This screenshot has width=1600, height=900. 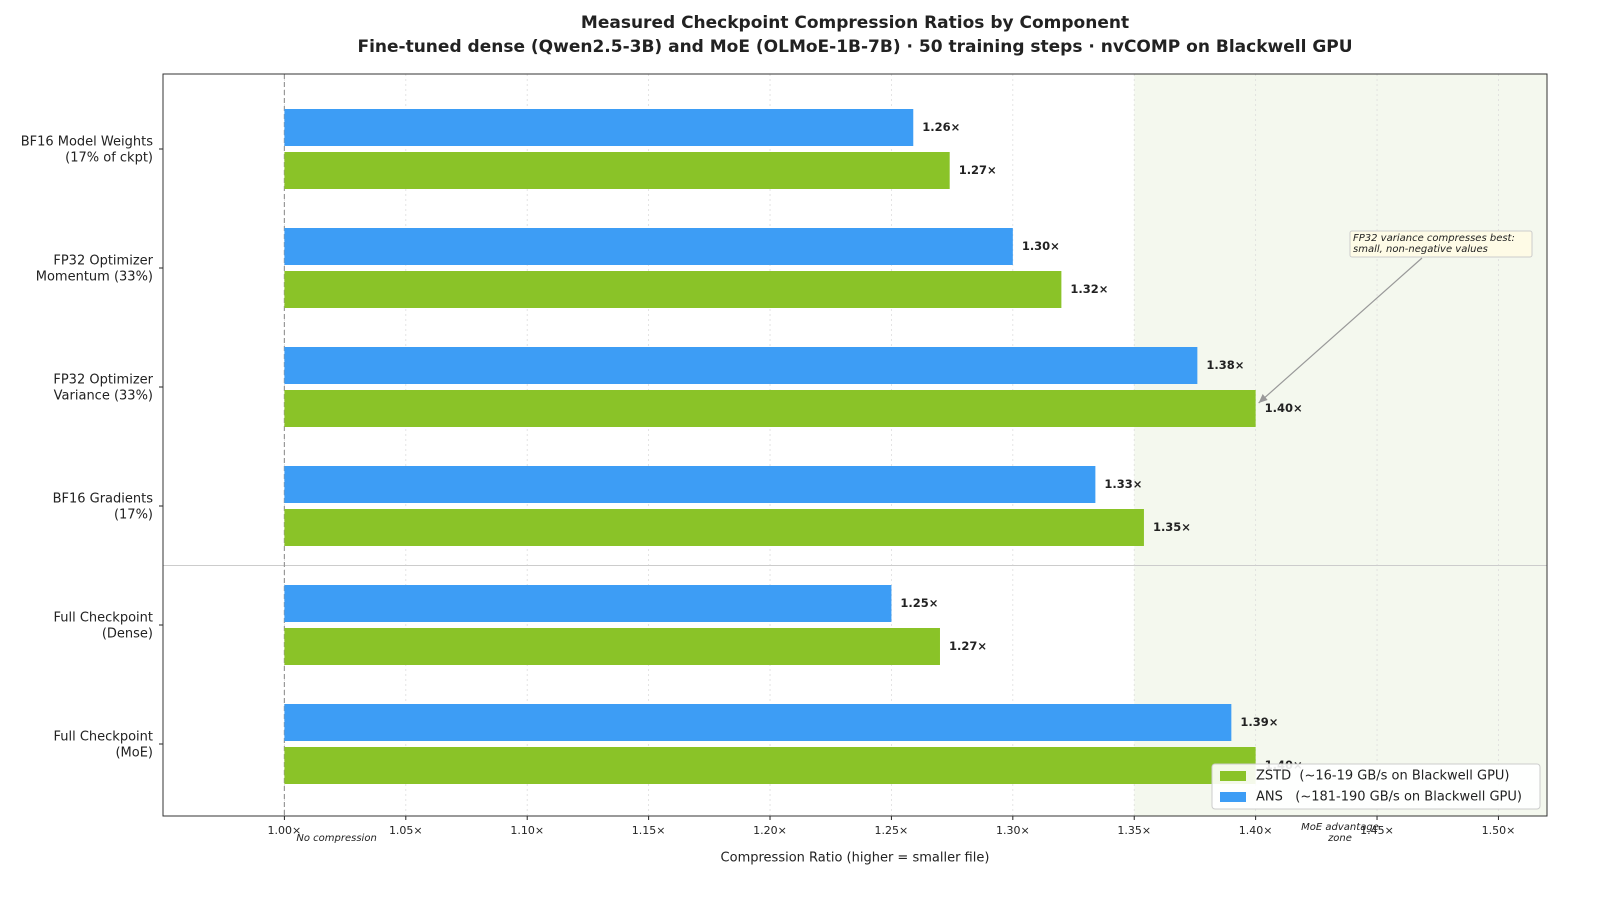 What do you see at coordinates (1499, 830) in the screenshot?
I see `x-tick-label: 1.50×` at bounding box center [1499, 830].